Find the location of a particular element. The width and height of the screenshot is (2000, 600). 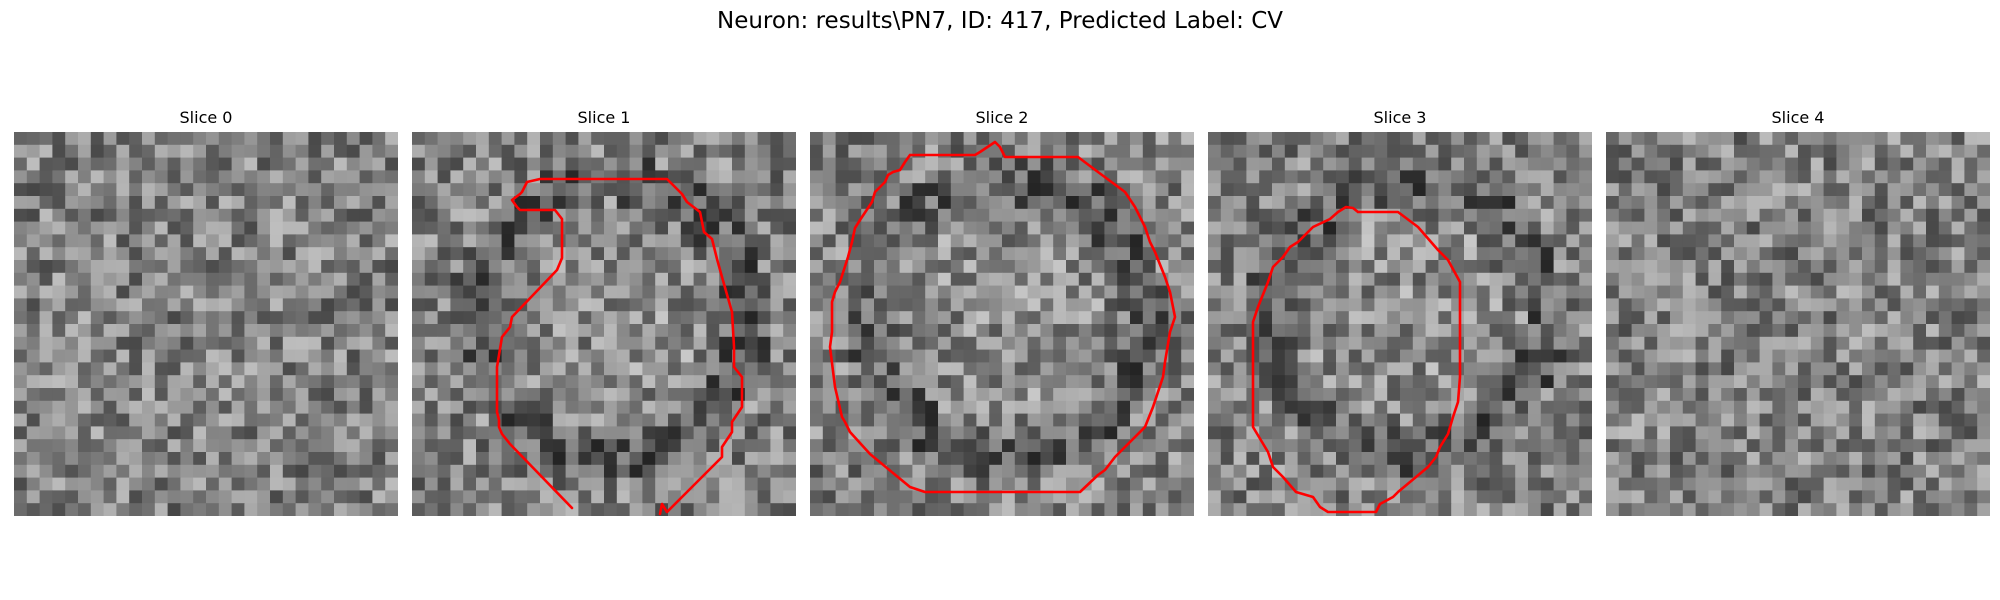

slice-panel-0: Slice 0 is located at coordinates (206, 312).